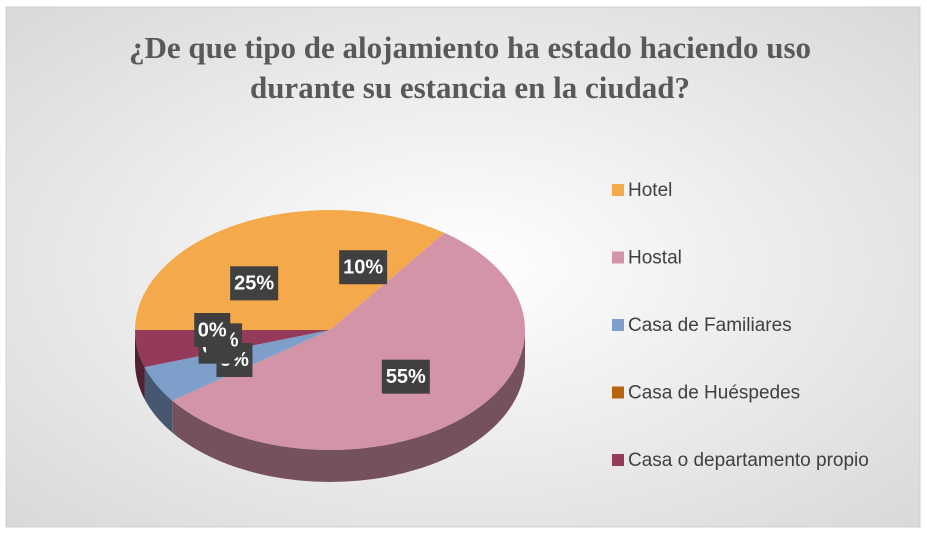  I want to click on data-label: 10%, so click(363, 268).